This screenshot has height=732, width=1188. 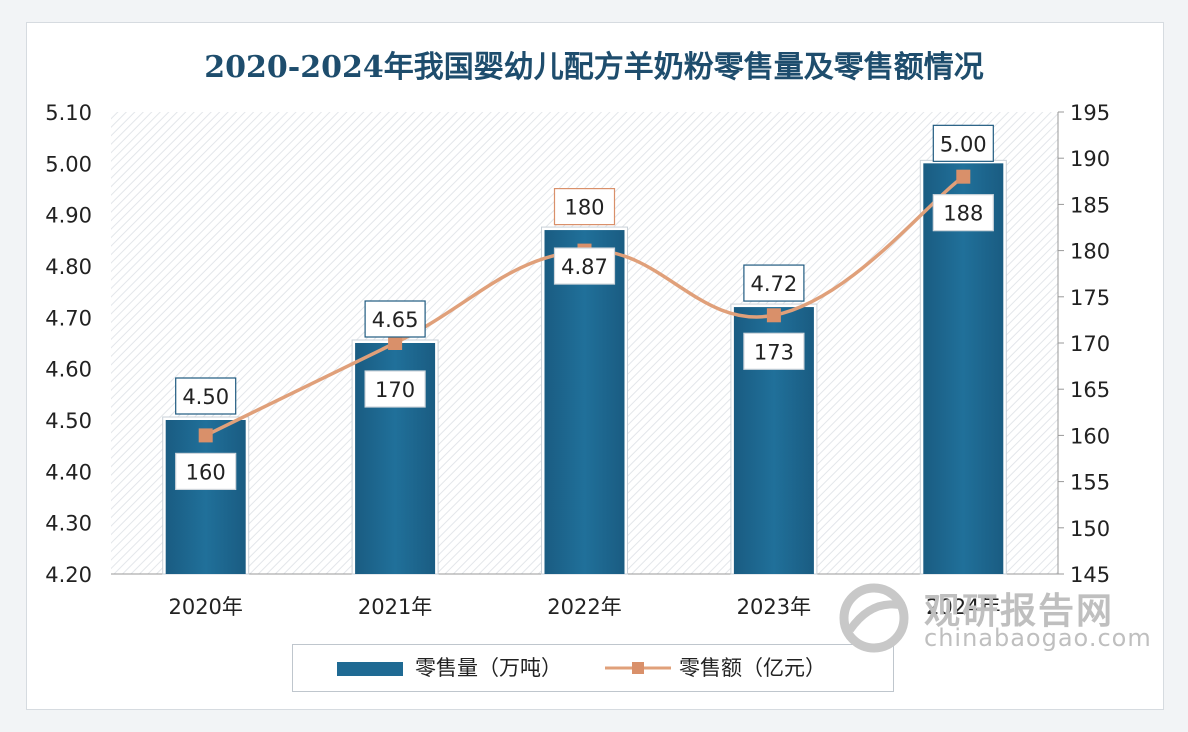 What do you see at coordinates (68, 164) in the screenshot?
I see `left-tick-label: 5.00` at bounding box center [68, 164].